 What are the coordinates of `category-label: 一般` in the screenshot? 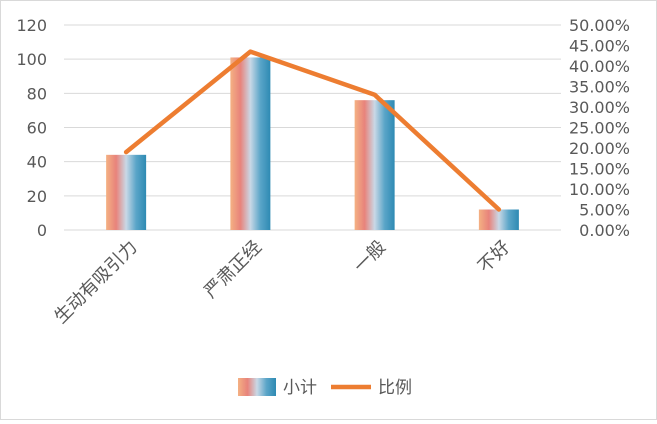 It's located at (370, 257).